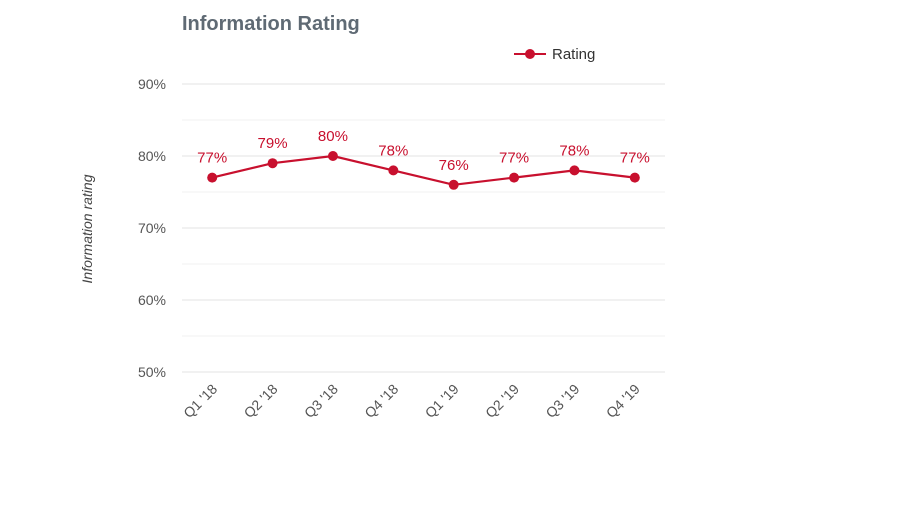  What do you see at coordinates (502, 401) in the screenshot?
I see `x-tick-label: Q2 '19` at bounding box center [502, 401].